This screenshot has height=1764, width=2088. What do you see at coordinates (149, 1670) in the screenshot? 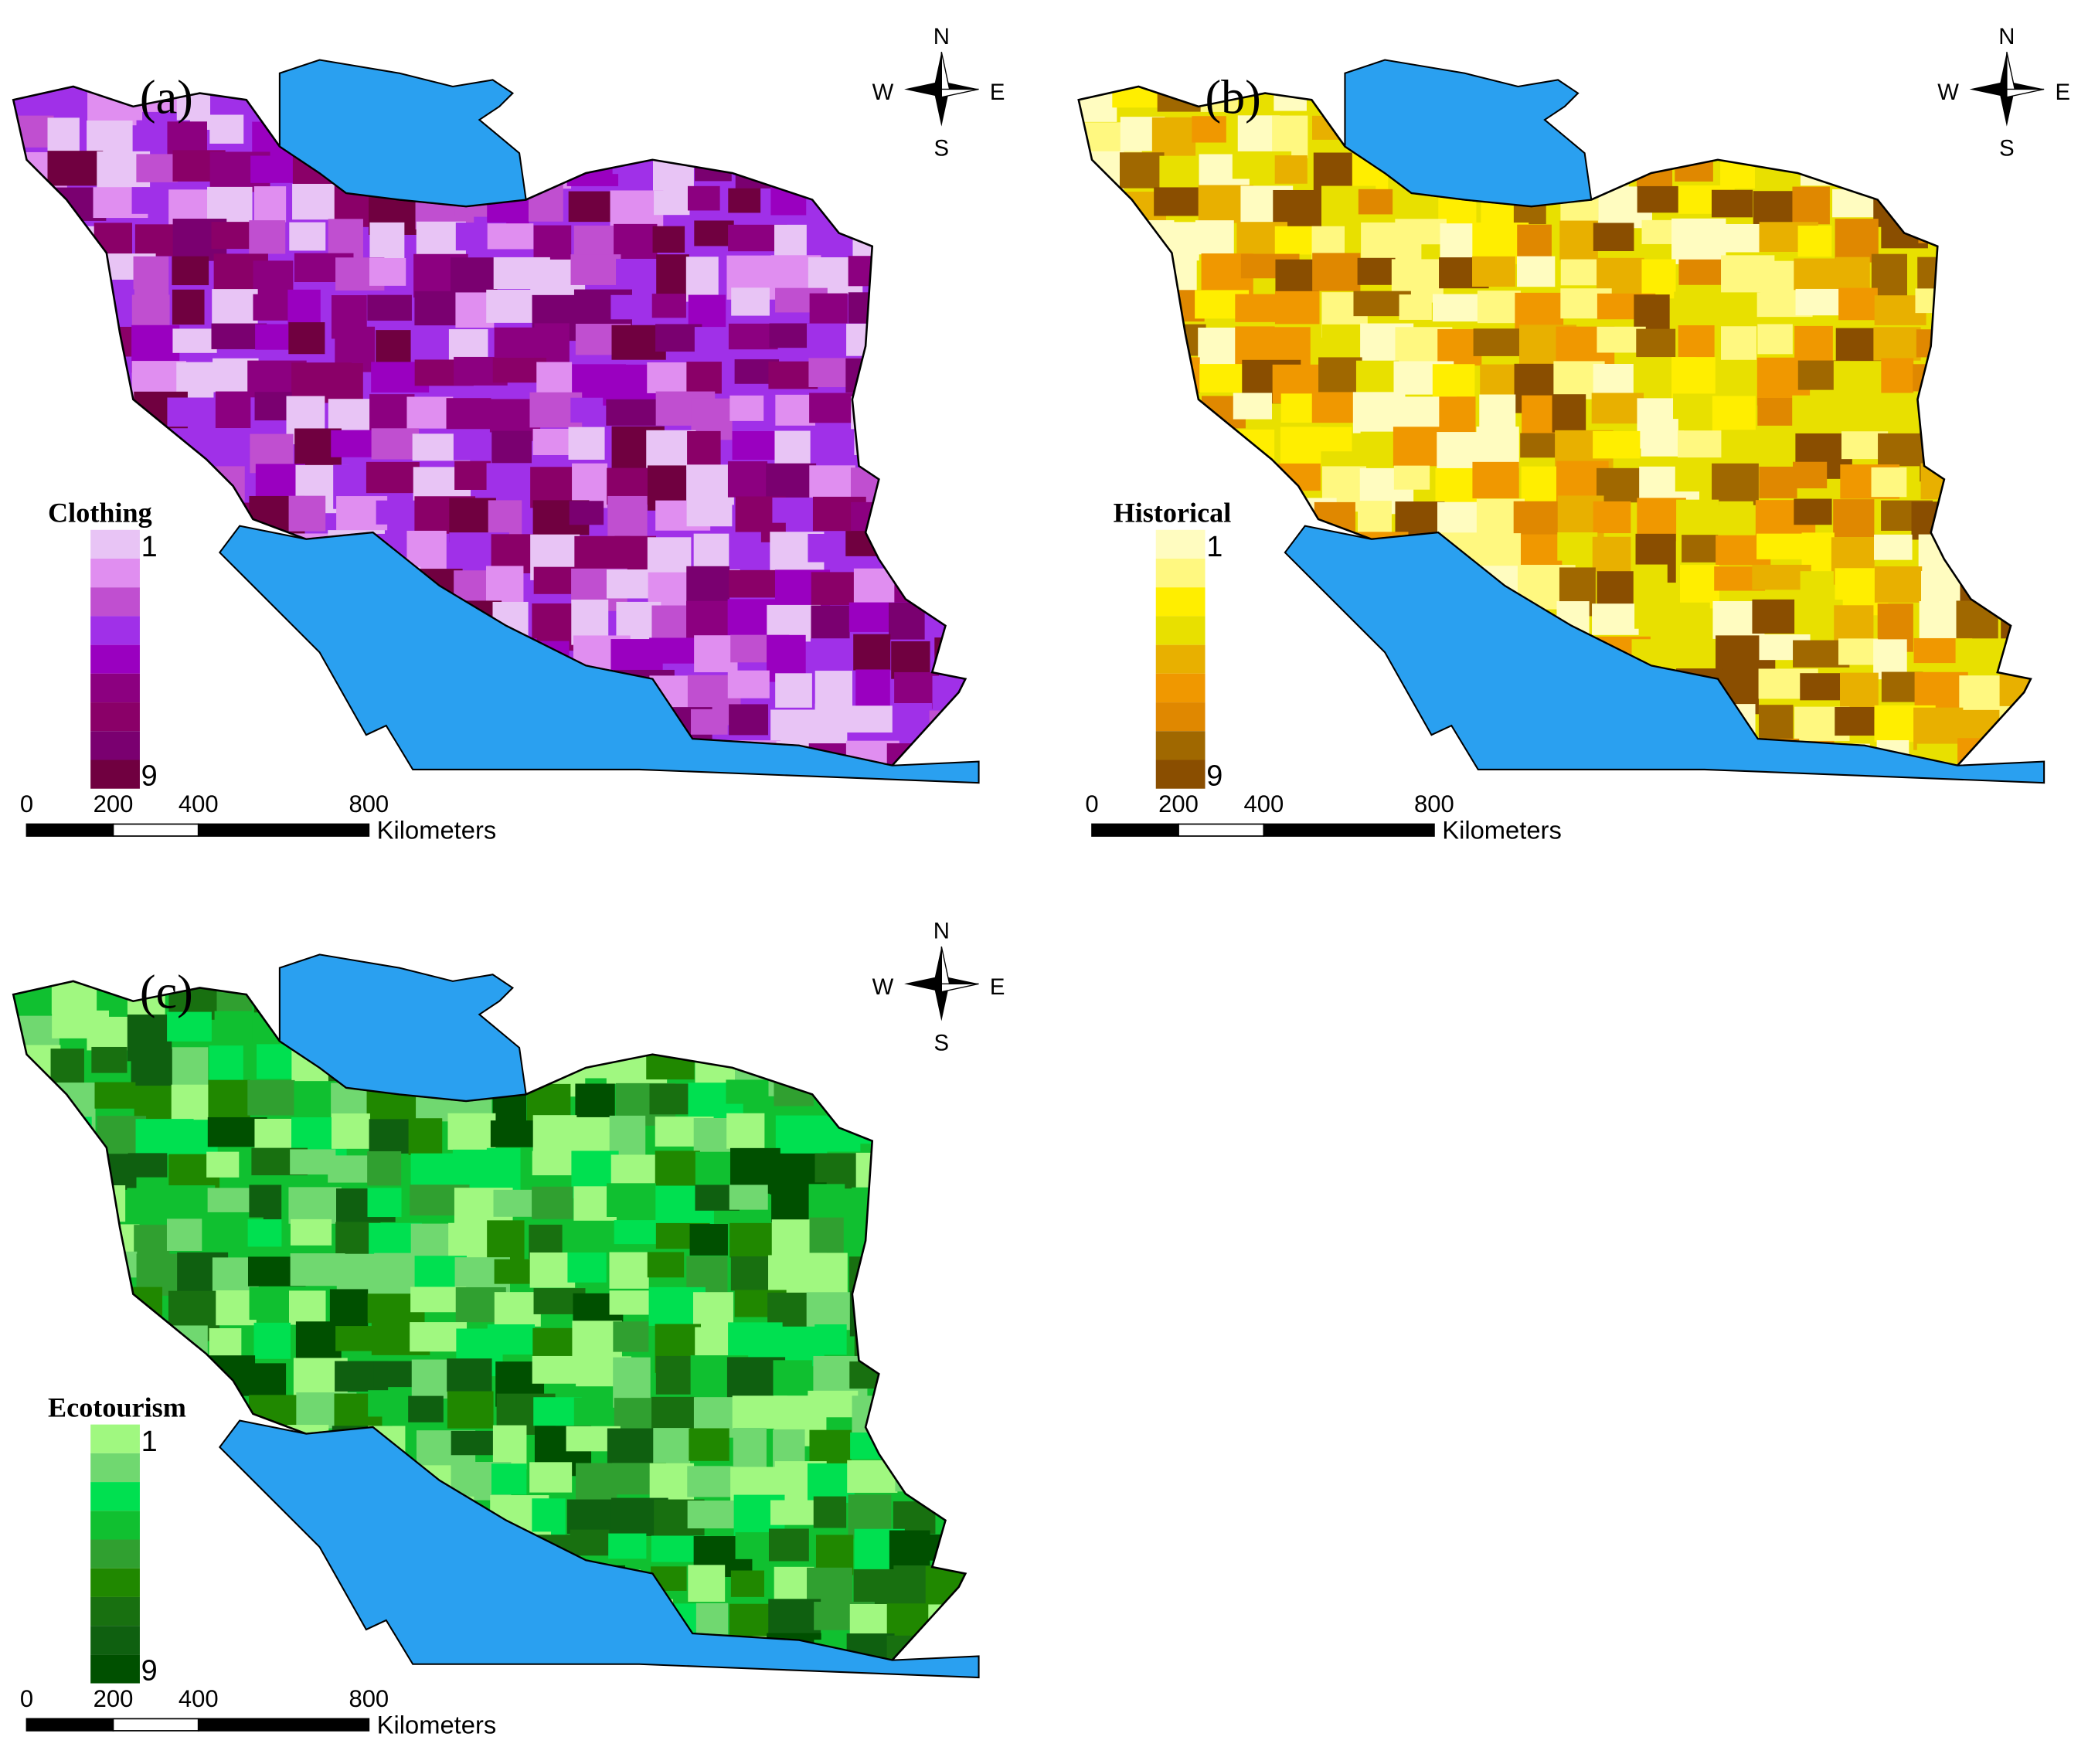
I see `legend-max: 9` at bounding box center [149, 1670].